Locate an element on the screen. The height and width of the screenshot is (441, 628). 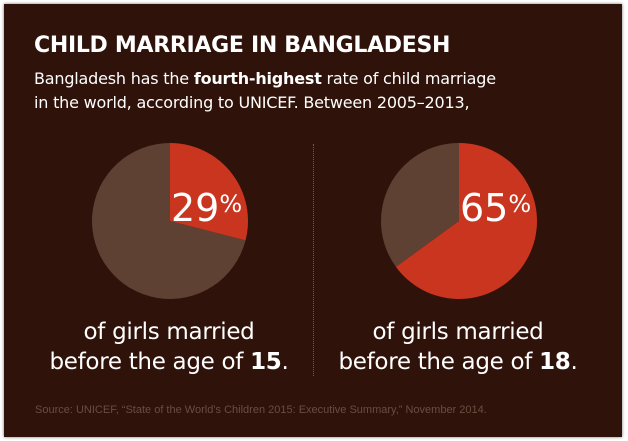
caption-age: 15 is located at coordinates (266, 362).